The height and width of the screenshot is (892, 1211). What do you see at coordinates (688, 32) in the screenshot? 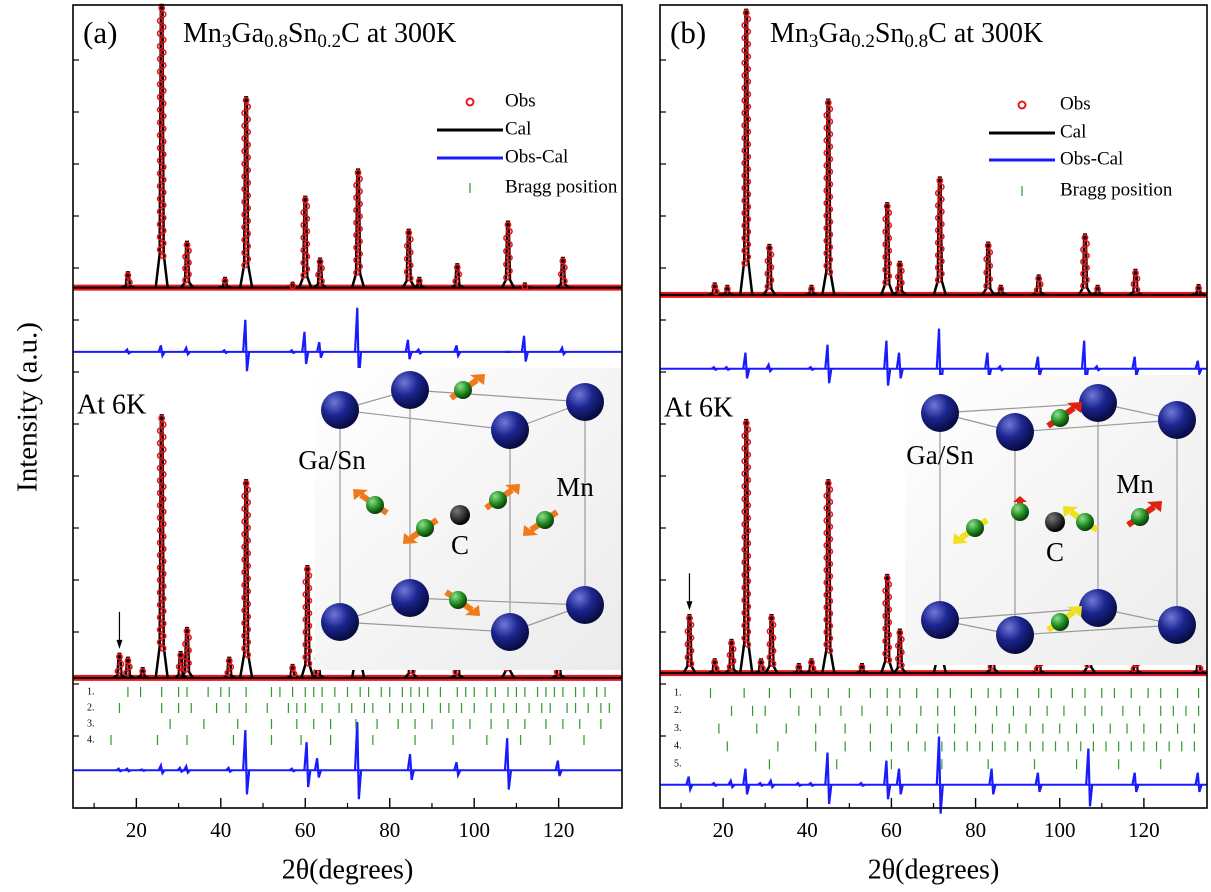
I see `panel-label: (b)` at bounding box center [688, 32].